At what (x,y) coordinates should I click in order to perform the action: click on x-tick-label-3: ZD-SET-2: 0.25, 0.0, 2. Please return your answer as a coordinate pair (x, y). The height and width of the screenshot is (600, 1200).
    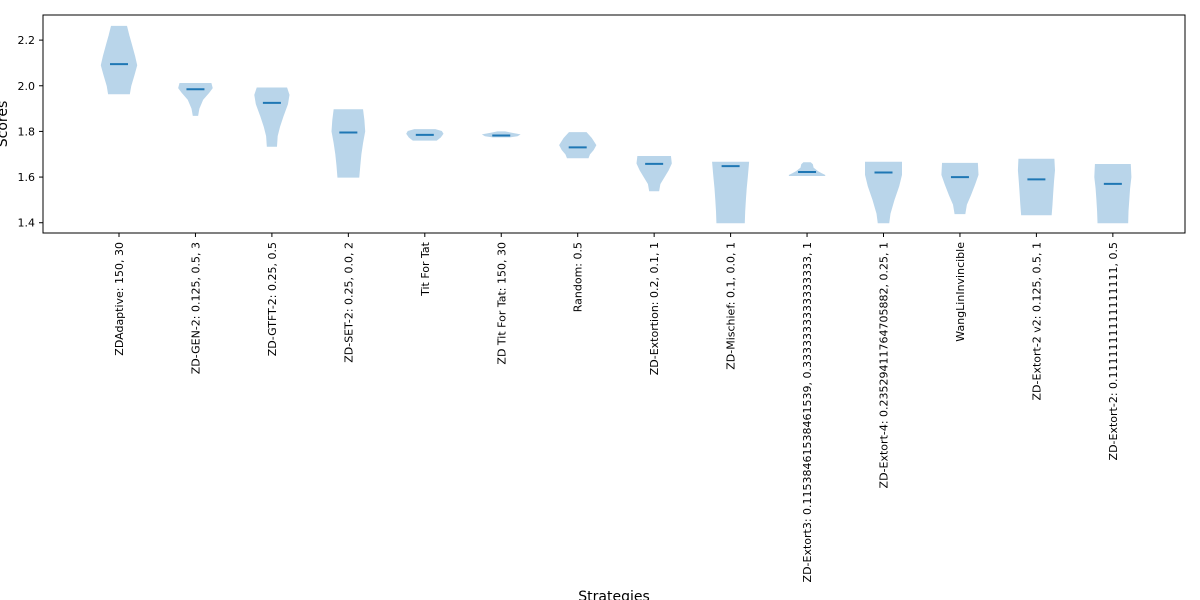
    Looking at the image, I should click on (348, 302).